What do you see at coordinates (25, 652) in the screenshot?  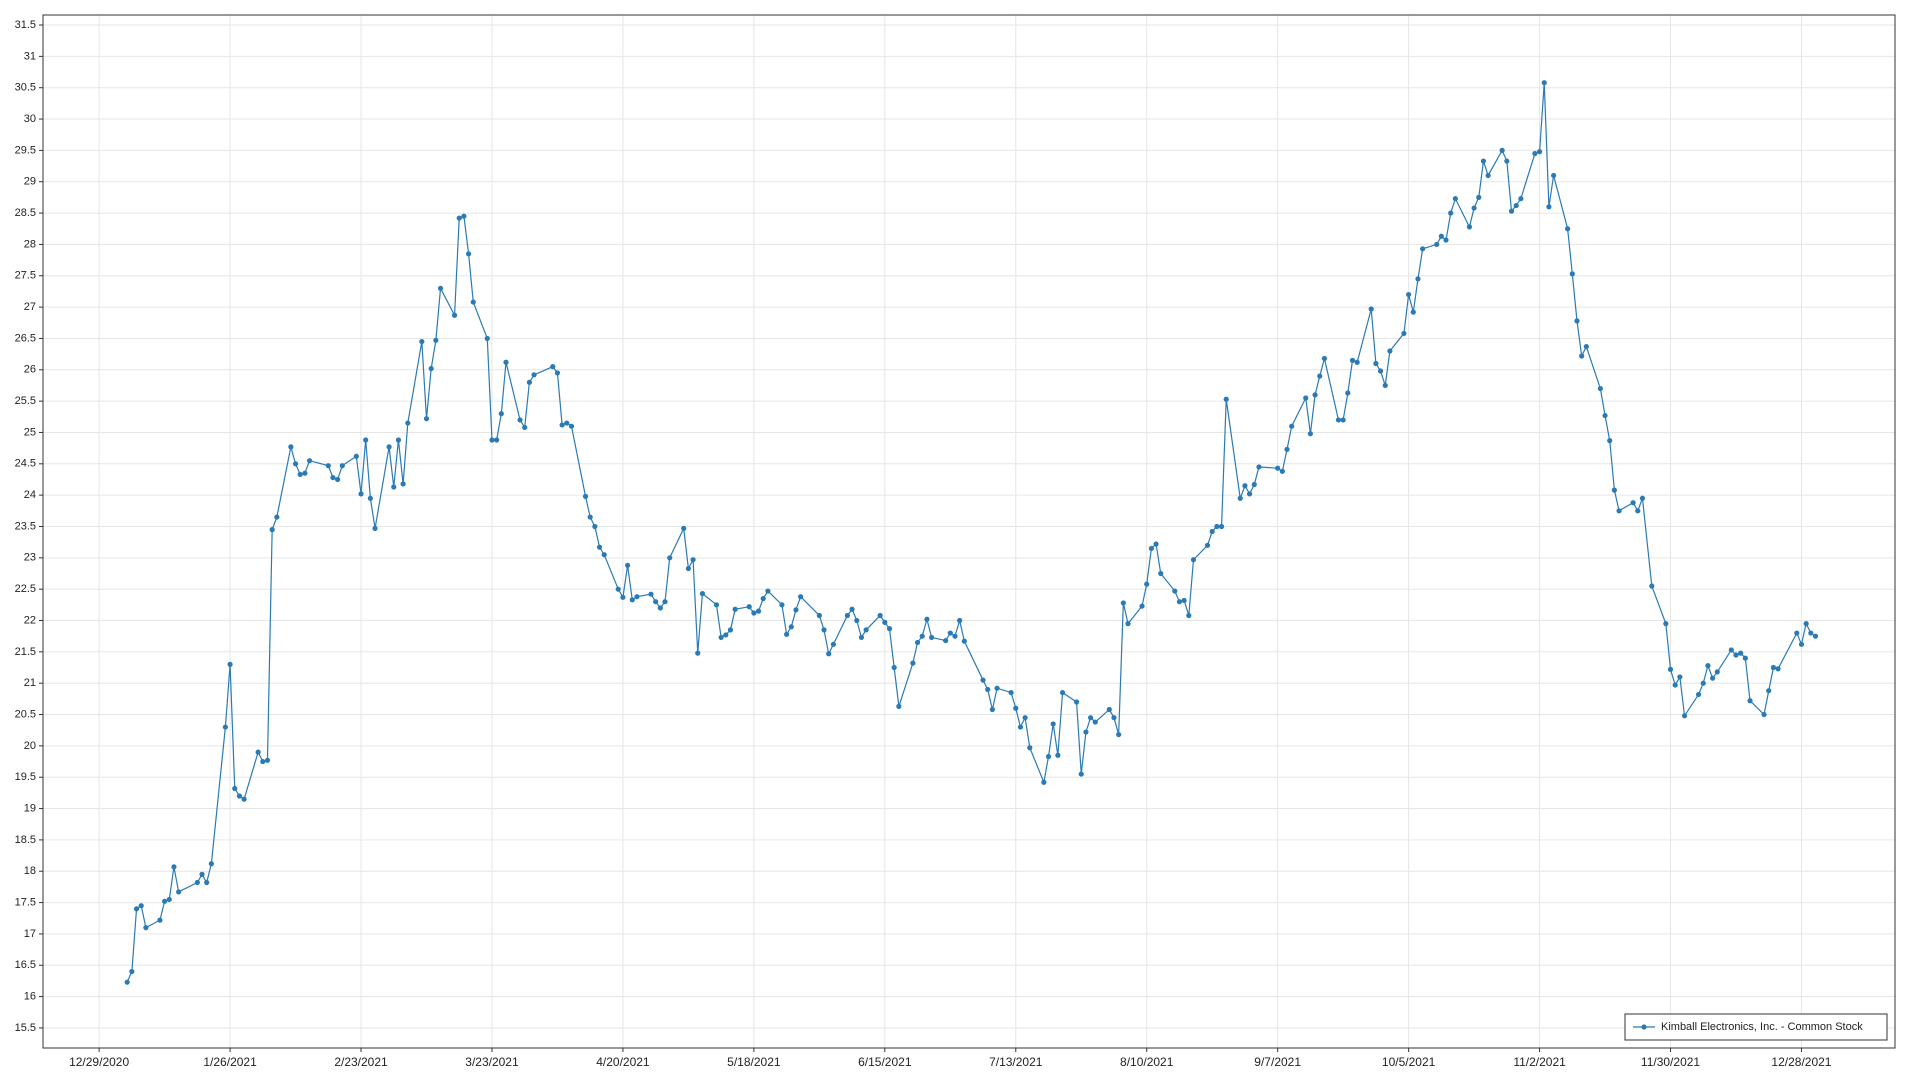 I see `y-tick-label: 21.5` at bounding box center [25, 652].